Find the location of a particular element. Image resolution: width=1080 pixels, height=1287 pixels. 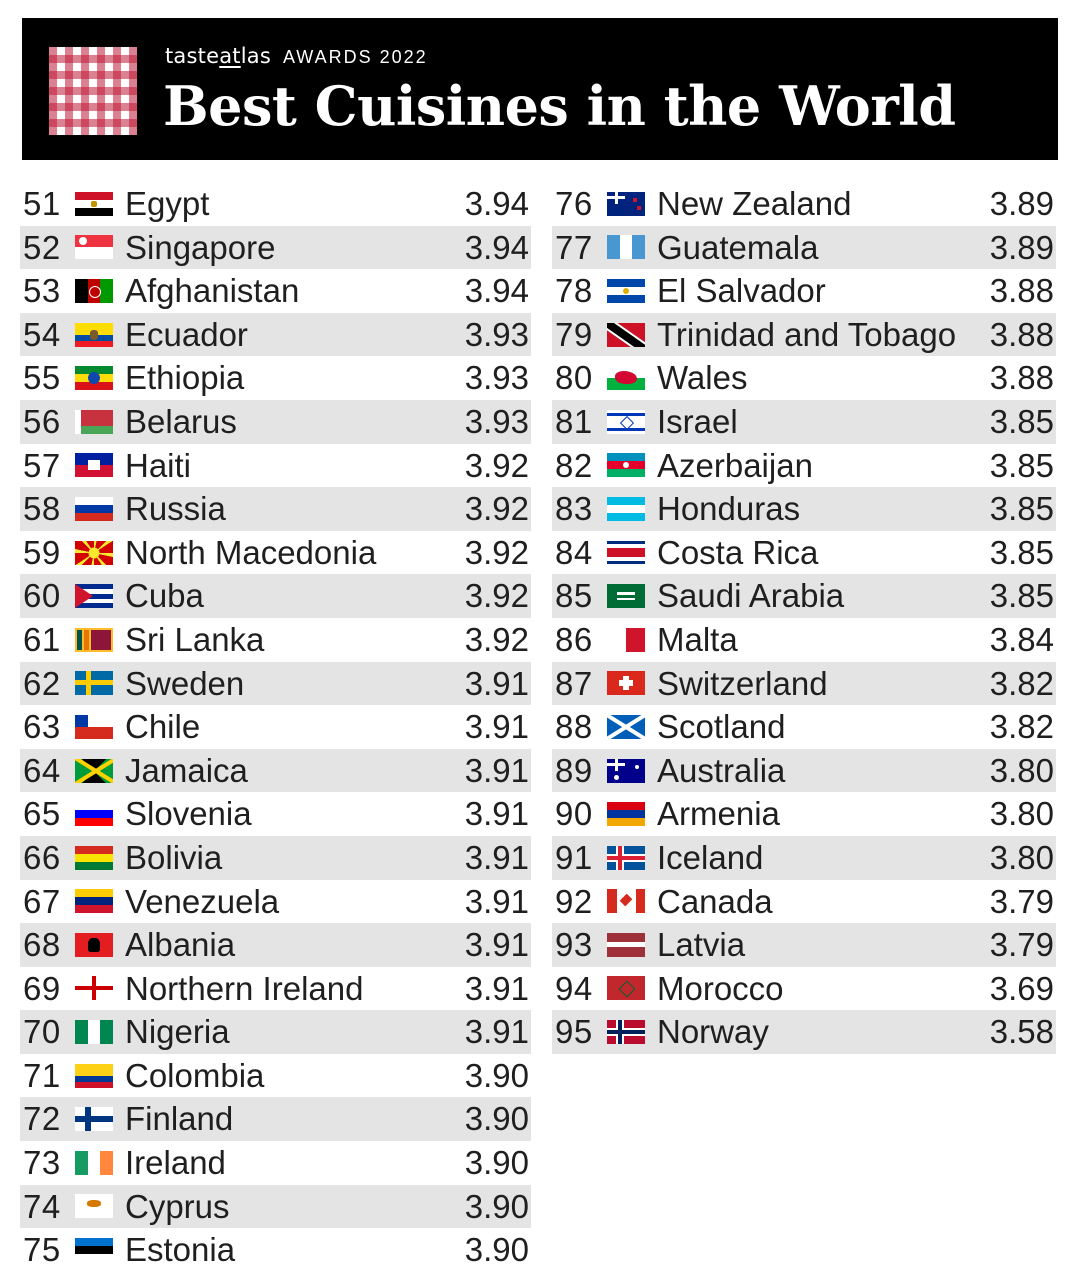

country-name: Latvia is located at coordinates (701, 945).